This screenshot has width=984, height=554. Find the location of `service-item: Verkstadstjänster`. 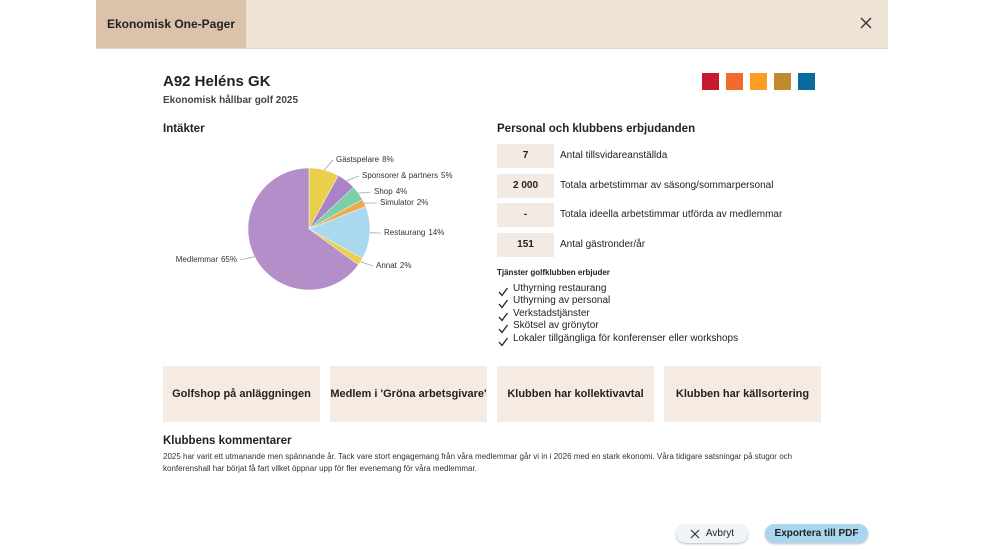

service-item: Verkstadstjänster is located at coordinates (551, 313).